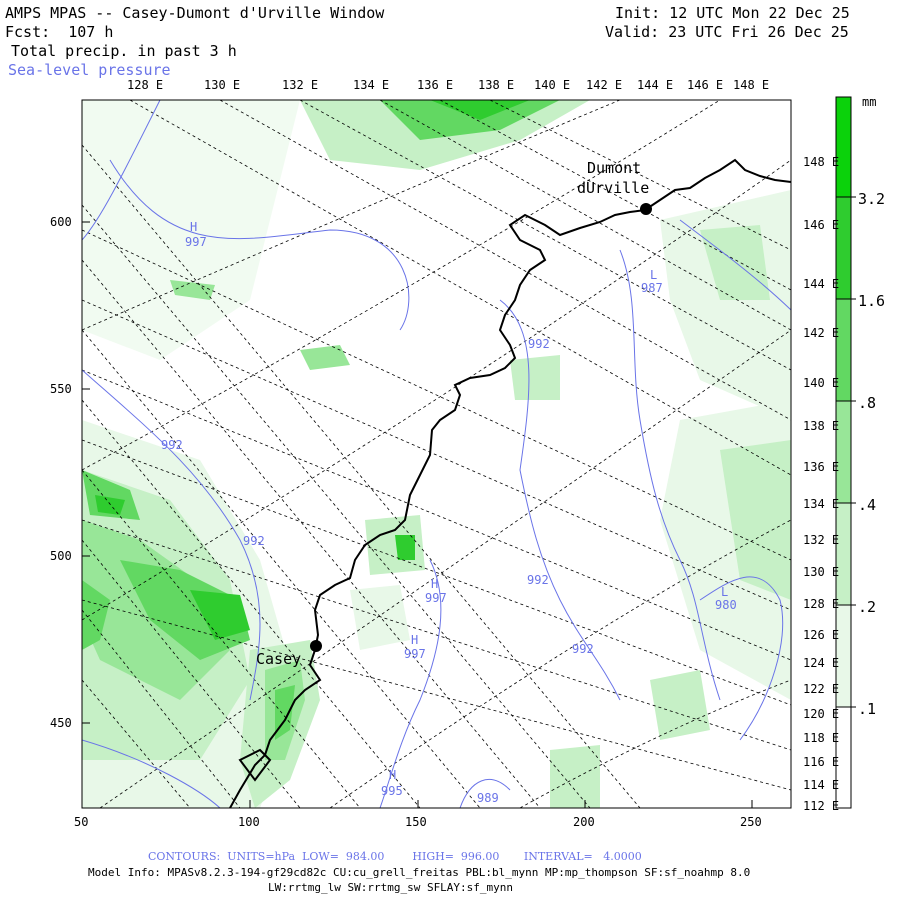  I want to click on right-lon-label: 116 E, so click(821, 762).